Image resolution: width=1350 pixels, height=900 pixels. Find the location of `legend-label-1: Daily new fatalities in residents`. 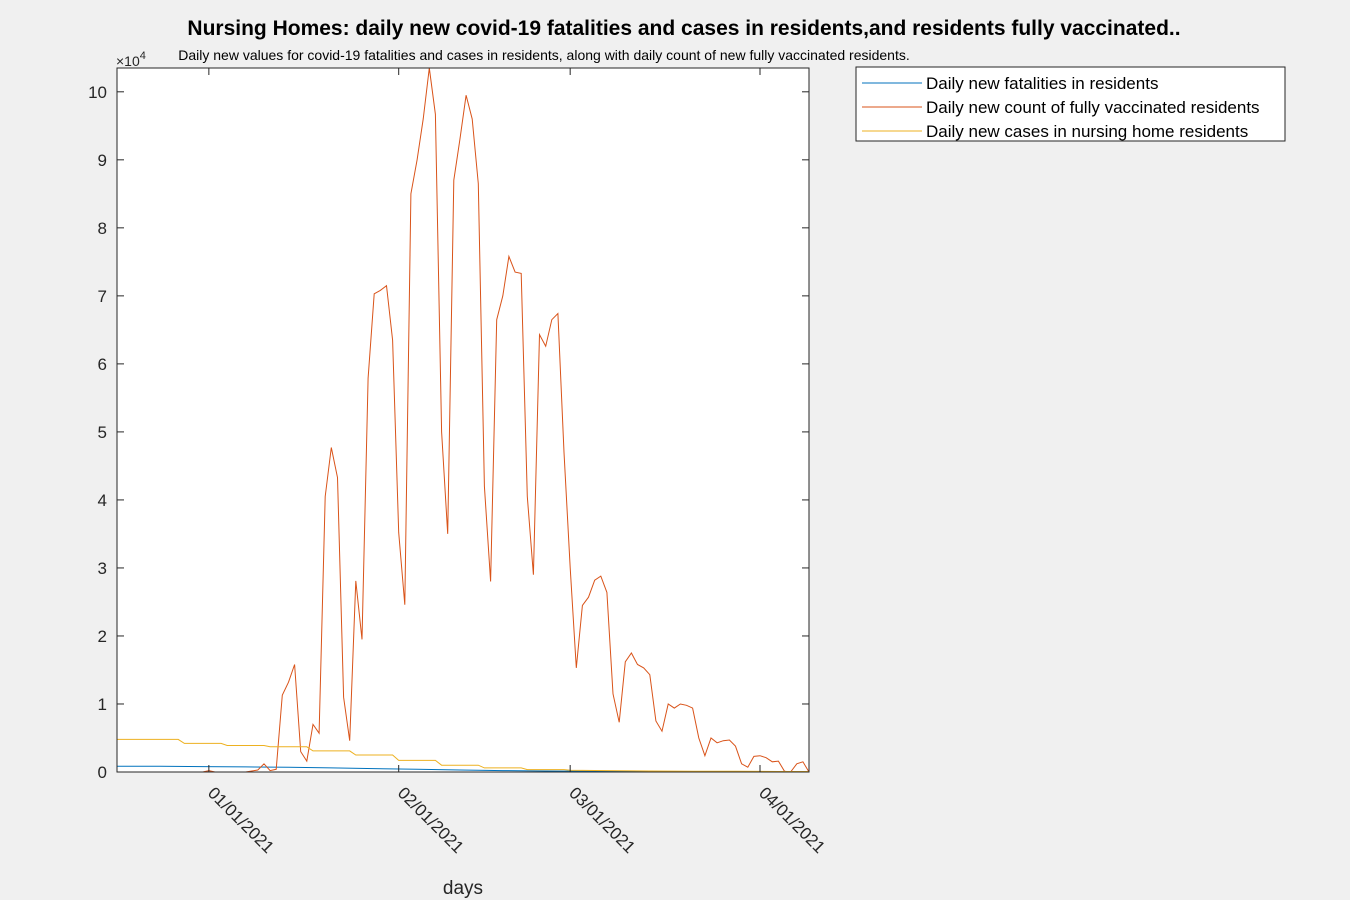

legend-label-1: Daily new fatalities in residents is located at coordinates (1042, 83).